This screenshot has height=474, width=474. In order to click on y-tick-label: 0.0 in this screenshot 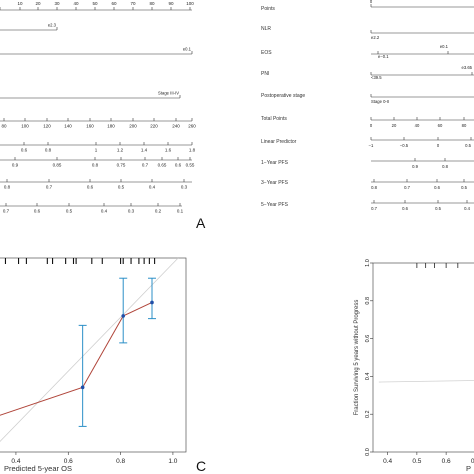, I will do `click(368, 452)`.